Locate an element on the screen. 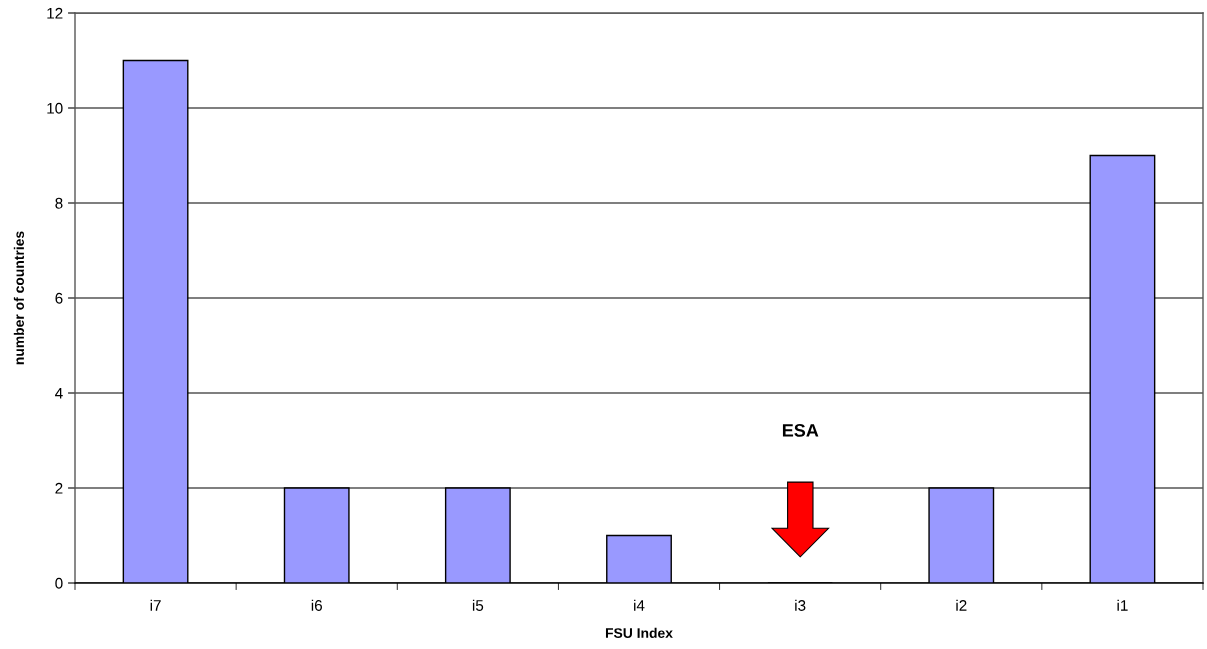  y-tick-label: 6 is located at coordinates (59, 298).